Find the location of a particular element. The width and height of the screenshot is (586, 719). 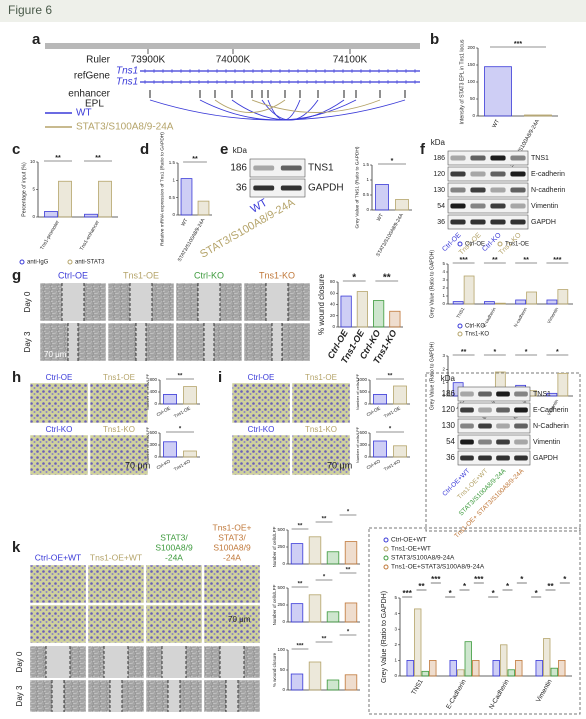

kda-label: 36 is located at coordinates (441, 222).